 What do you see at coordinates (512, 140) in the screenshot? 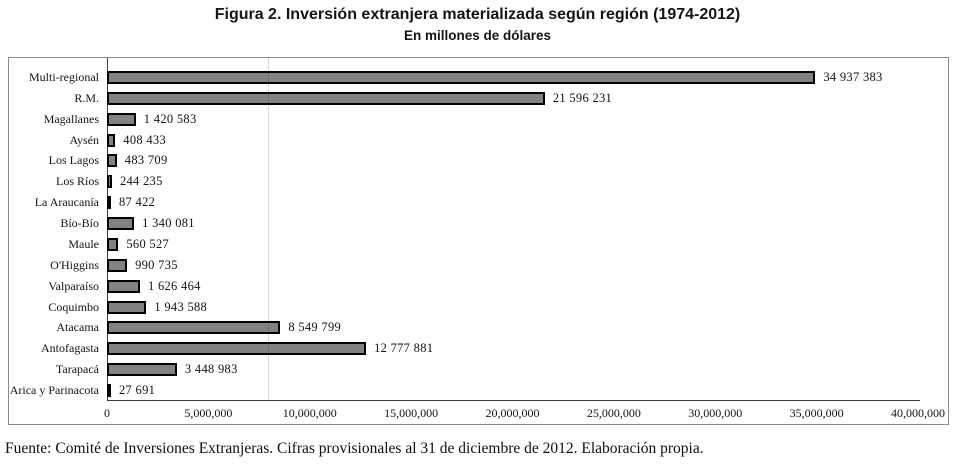
I see `bar-track: 408 433` at bounding box center [512, 140].